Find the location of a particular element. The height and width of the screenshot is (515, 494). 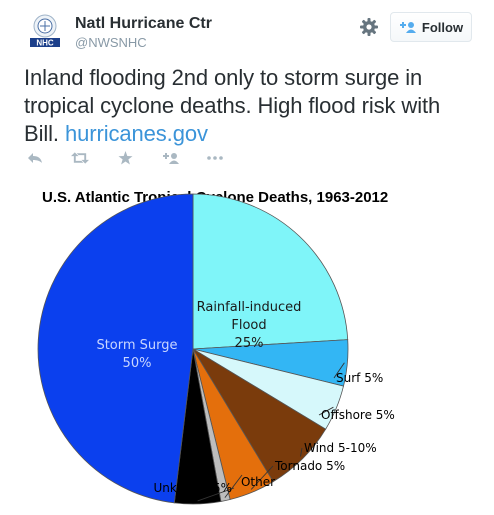

avatar: NHC is located at coordinates (45, 30).